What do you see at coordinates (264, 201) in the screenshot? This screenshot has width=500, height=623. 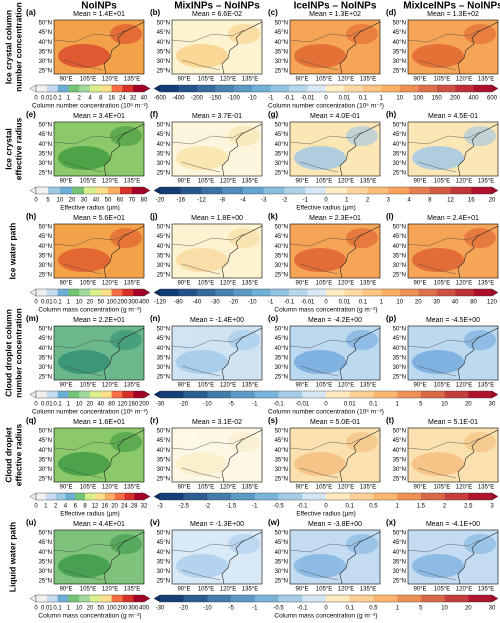 I see `colorbar-tick-label: -3` at bounding box center [264, 201].